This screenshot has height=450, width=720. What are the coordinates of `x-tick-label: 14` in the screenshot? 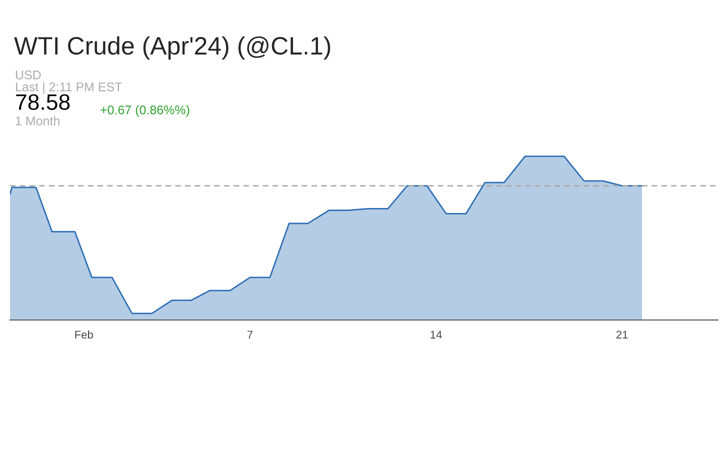 It's located at (436, 334).